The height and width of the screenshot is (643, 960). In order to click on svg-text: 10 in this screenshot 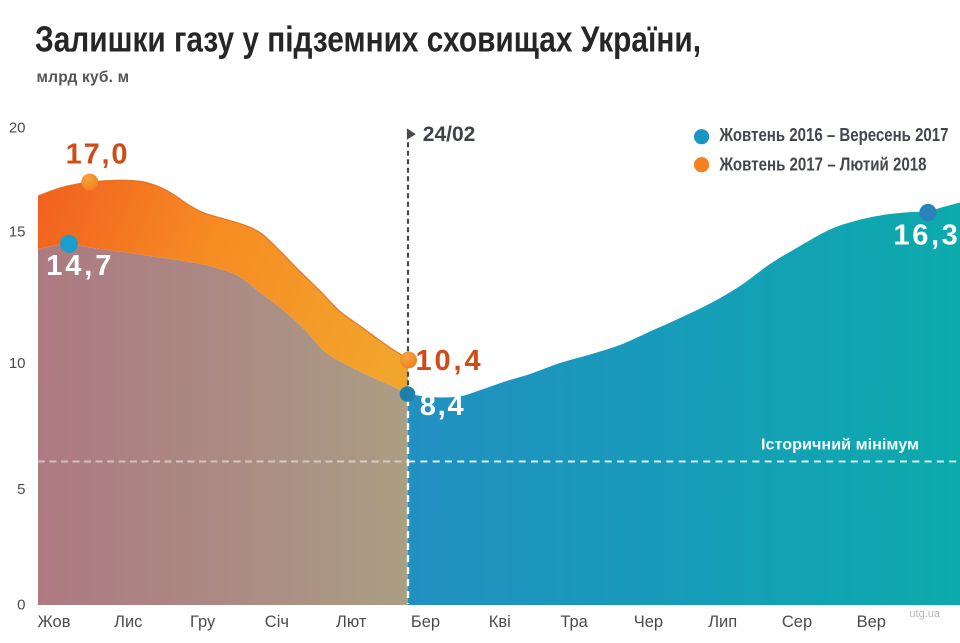, I will do `click(17, 363)`.